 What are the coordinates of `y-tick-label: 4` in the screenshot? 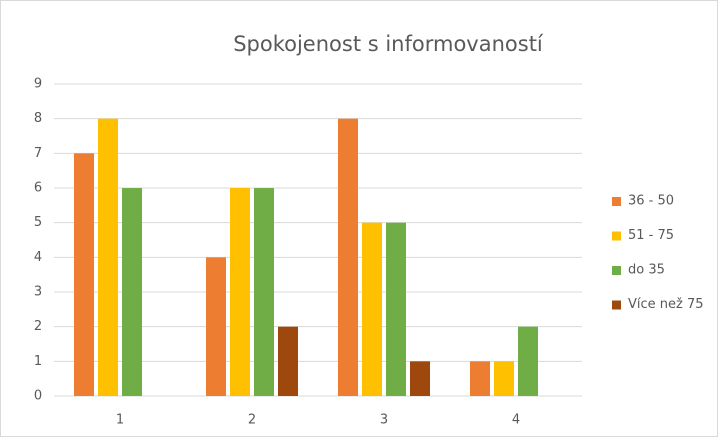 It's located at (38, 257).